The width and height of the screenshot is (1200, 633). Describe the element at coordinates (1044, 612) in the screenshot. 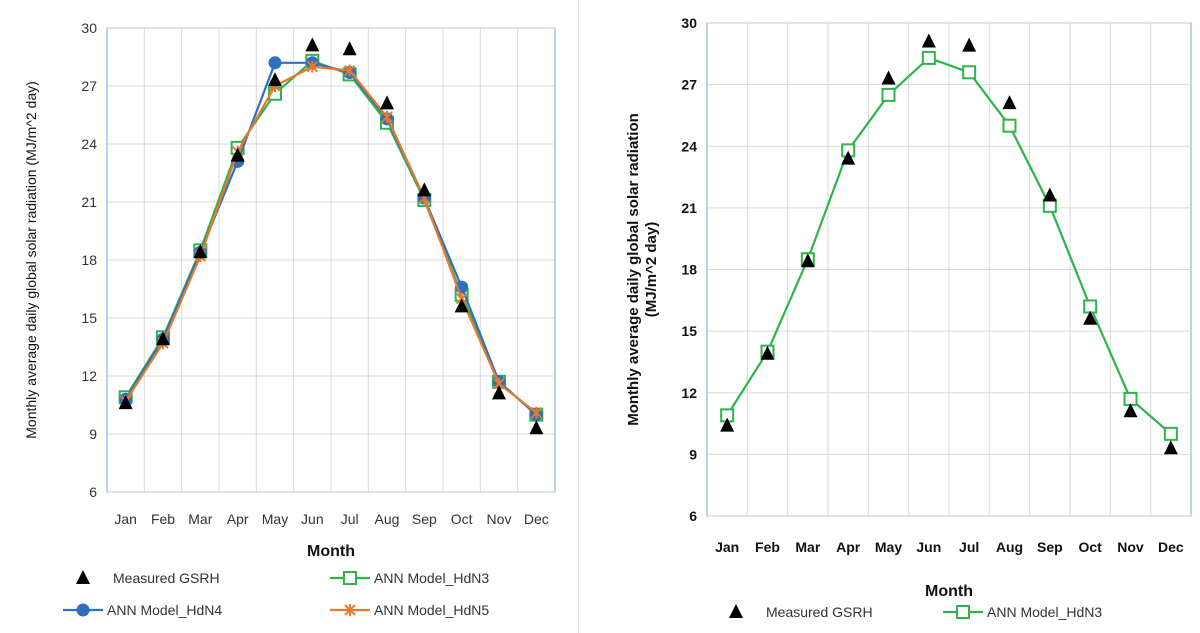

I see `chart1-legend-label-1: ANN Model_HdN3` at that location.